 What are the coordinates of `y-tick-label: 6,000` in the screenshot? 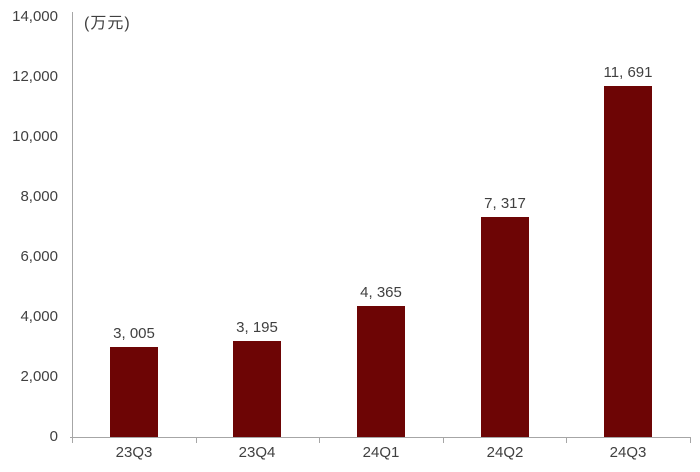 It's located at (39, 256).